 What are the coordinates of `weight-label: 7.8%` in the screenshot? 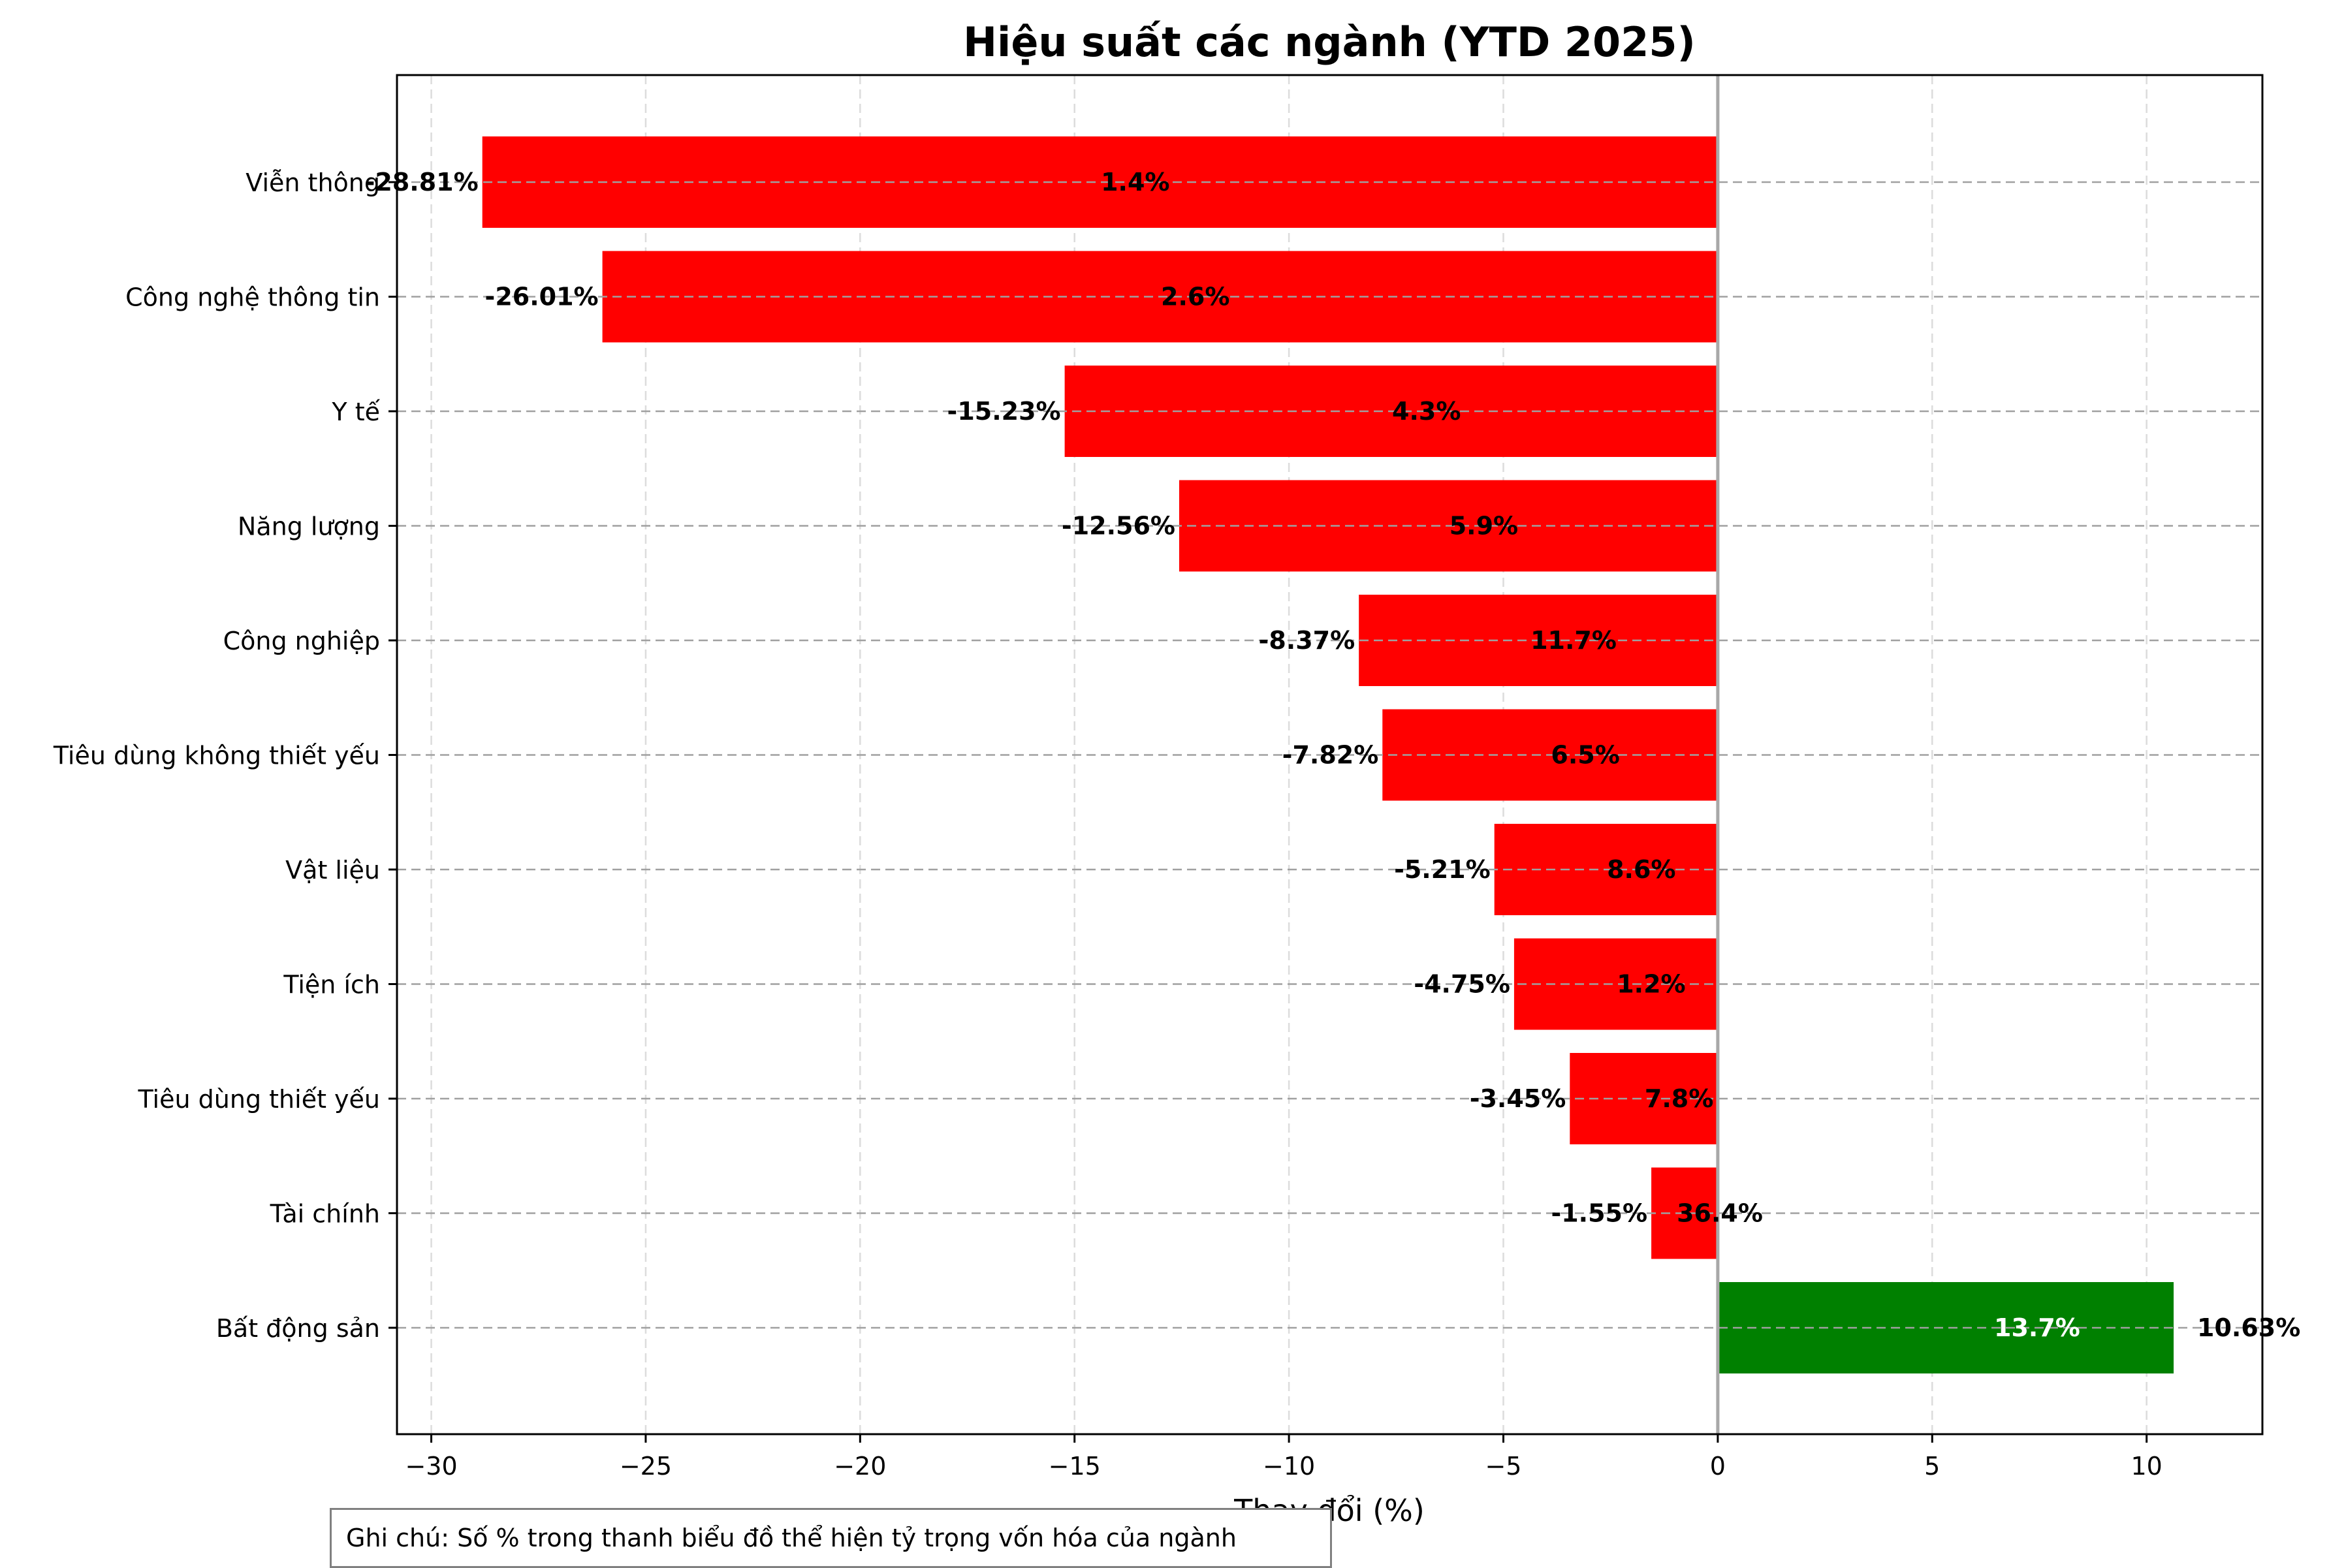 It's located at (1679, 1098).